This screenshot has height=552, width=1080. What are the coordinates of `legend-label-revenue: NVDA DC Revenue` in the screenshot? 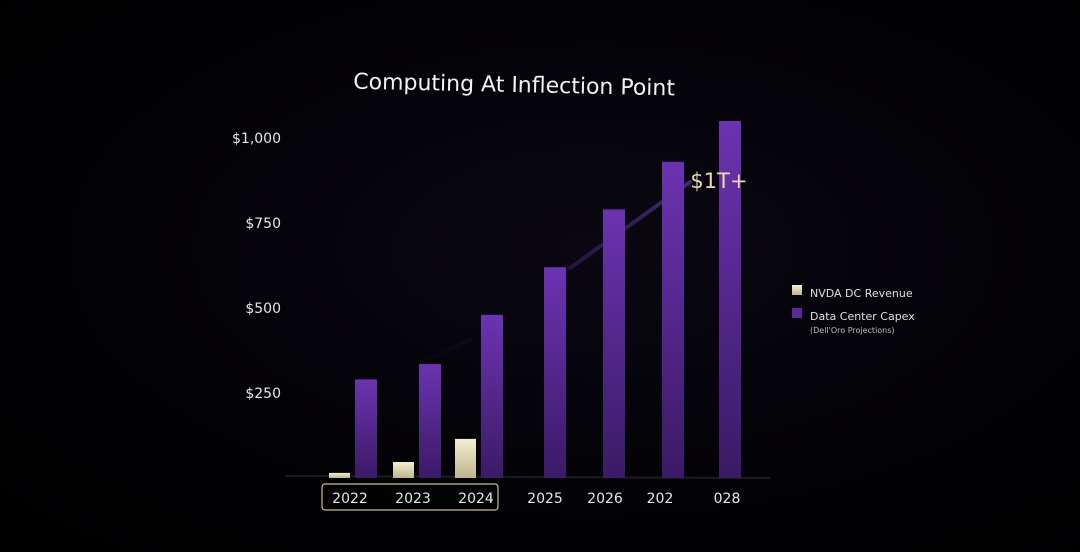 It's located at (861, 293).